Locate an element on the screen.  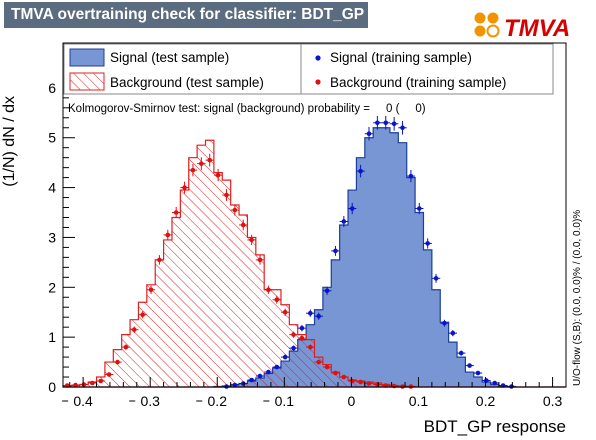
y-tick-label: 3 is located at coordinates (52, 237).